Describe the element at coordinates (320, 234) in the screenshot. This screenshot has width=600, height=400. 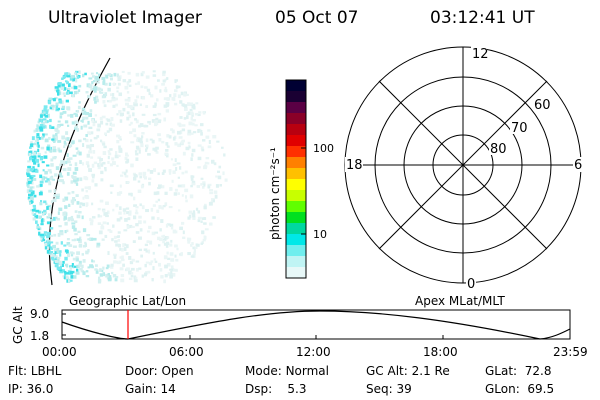
I see `colorbar-label-10: 10` at that location.